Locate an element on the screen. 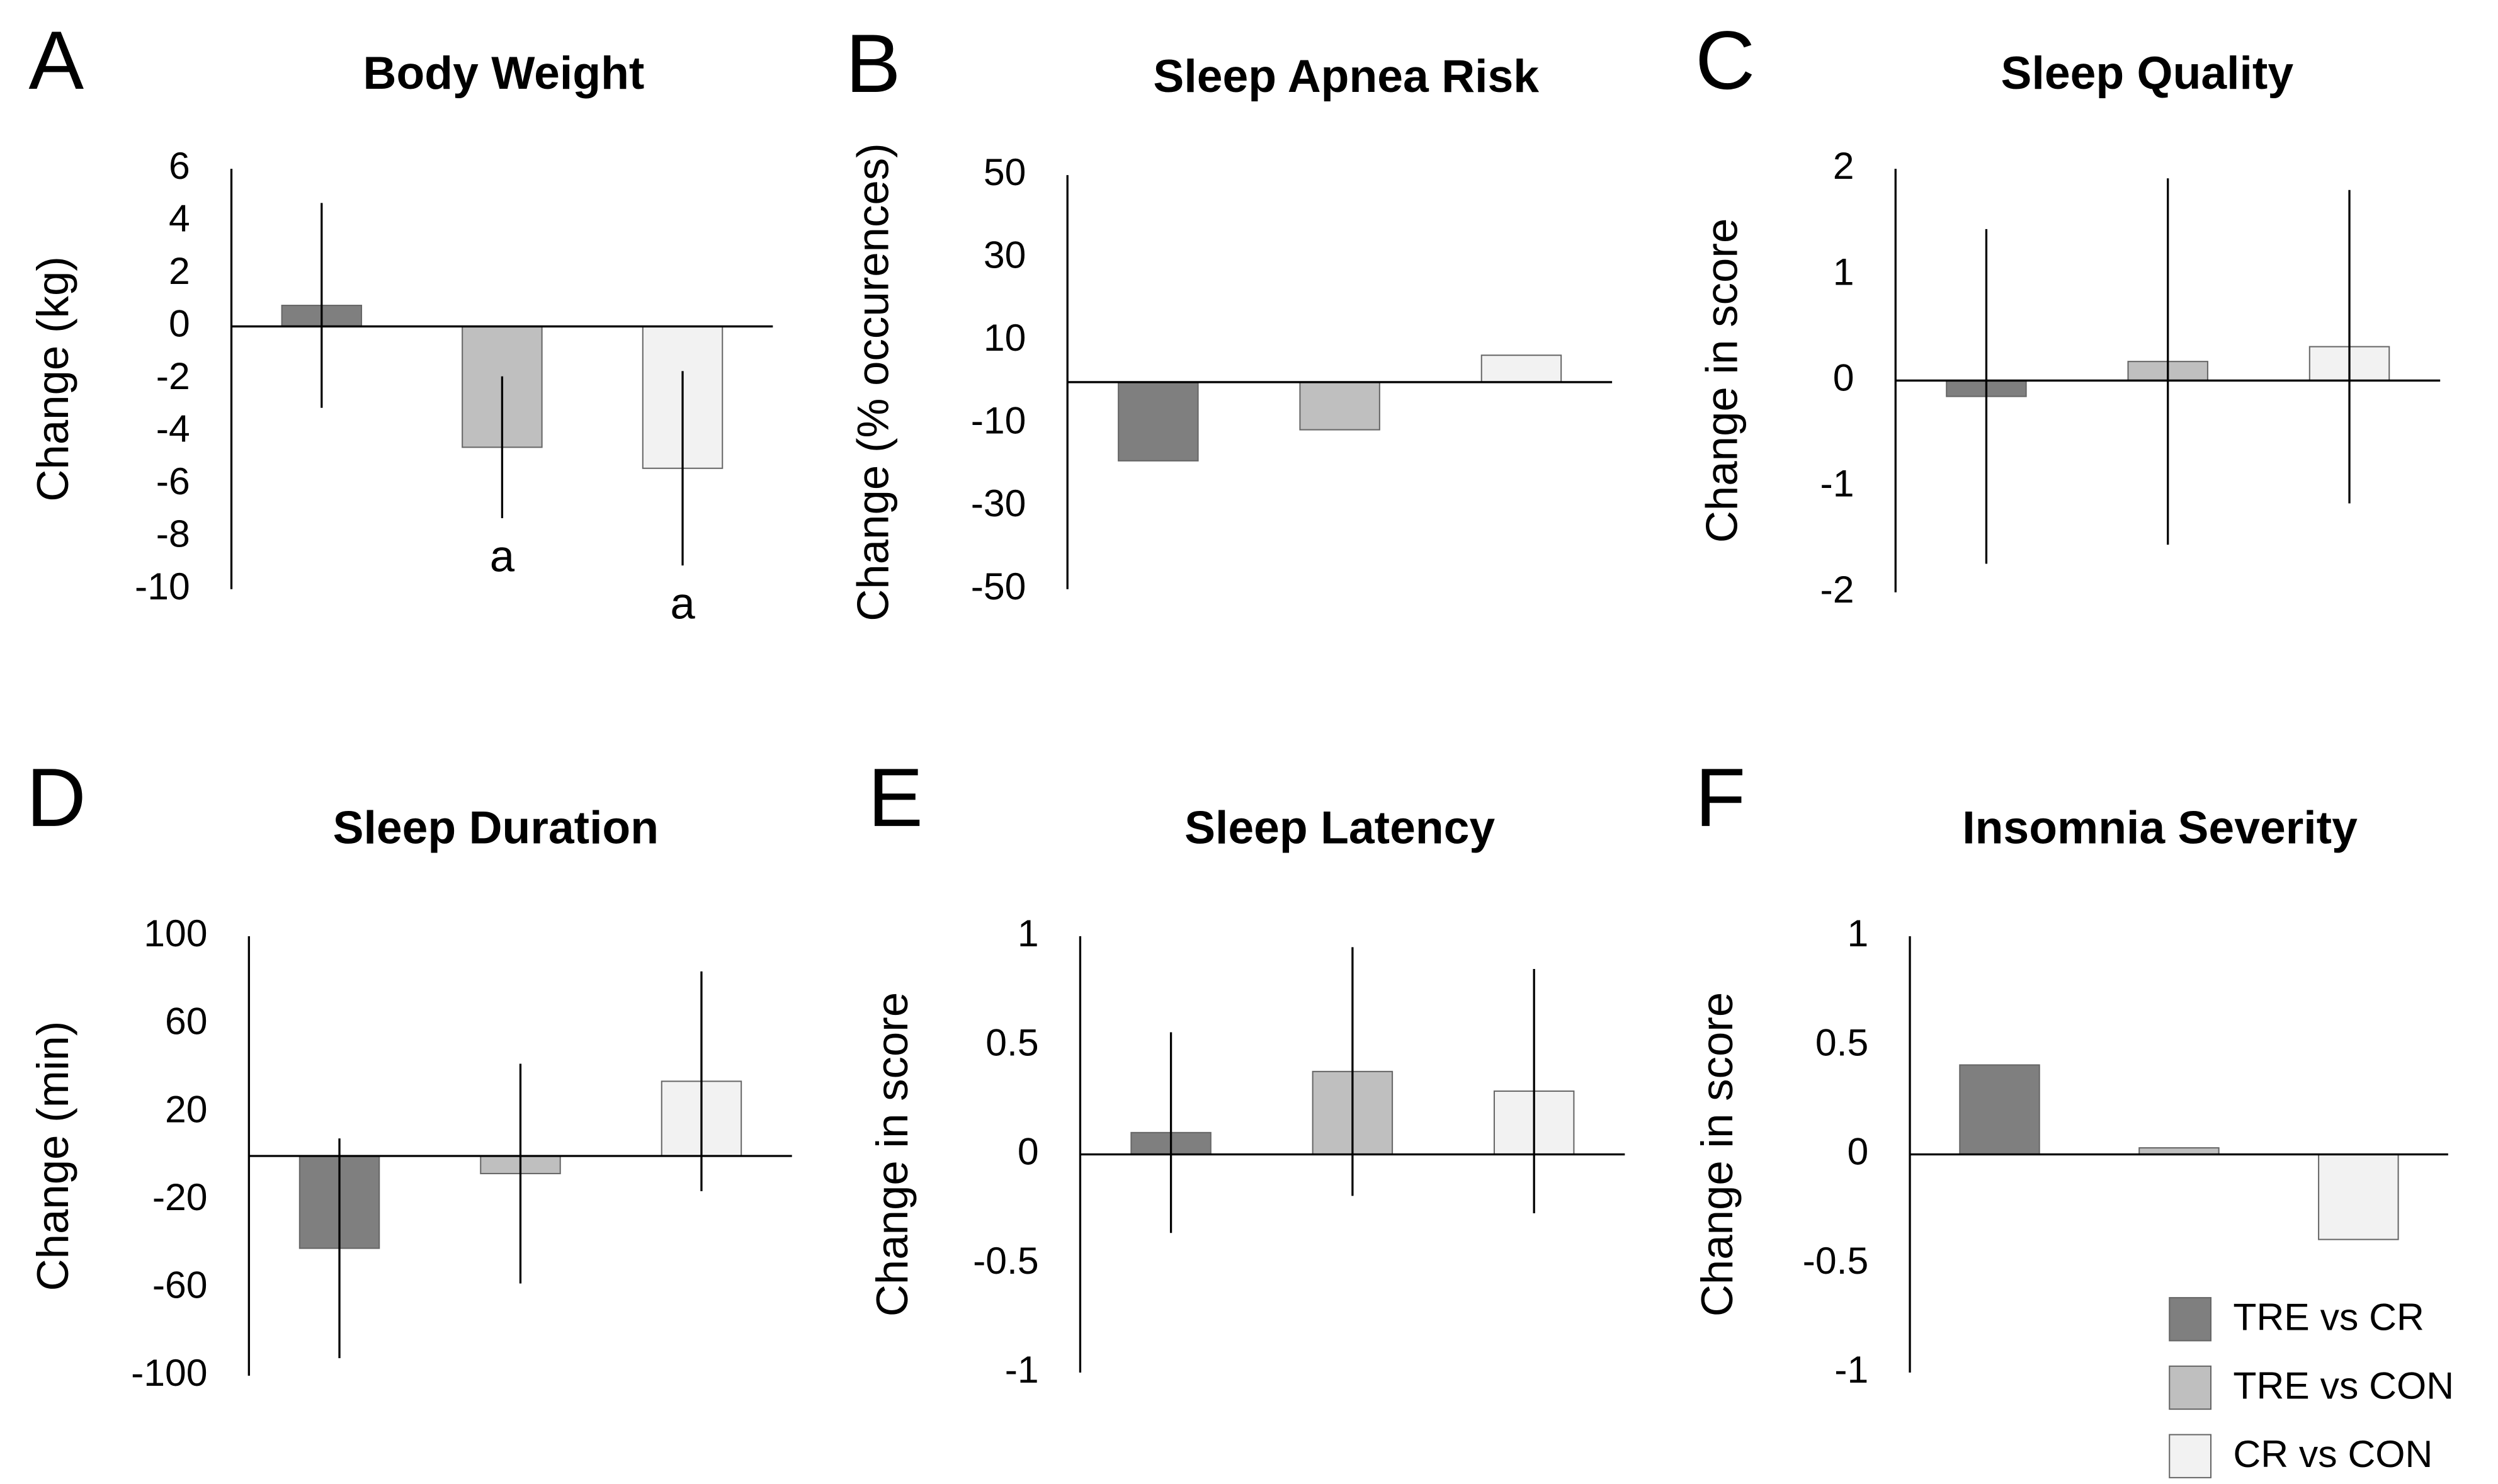  chart-title: Sleep Quality is located at coordinates (2147, 73).